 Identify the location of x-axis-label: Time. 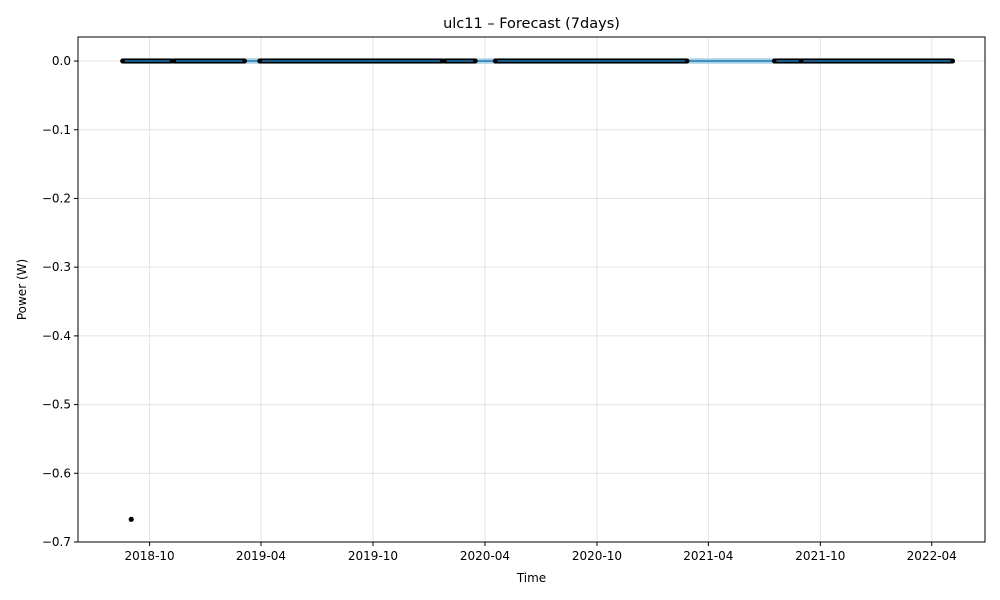
(531, 578).